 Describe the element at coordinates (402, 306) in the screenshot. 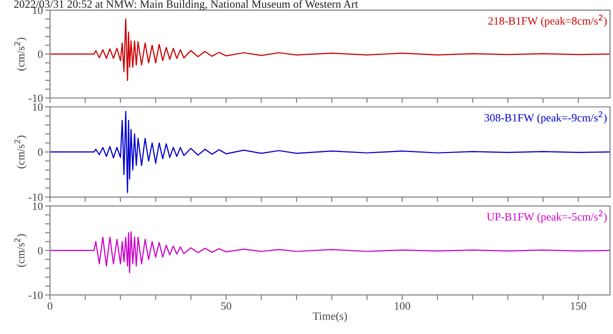

I see `x-tick-label: 100` at that location.